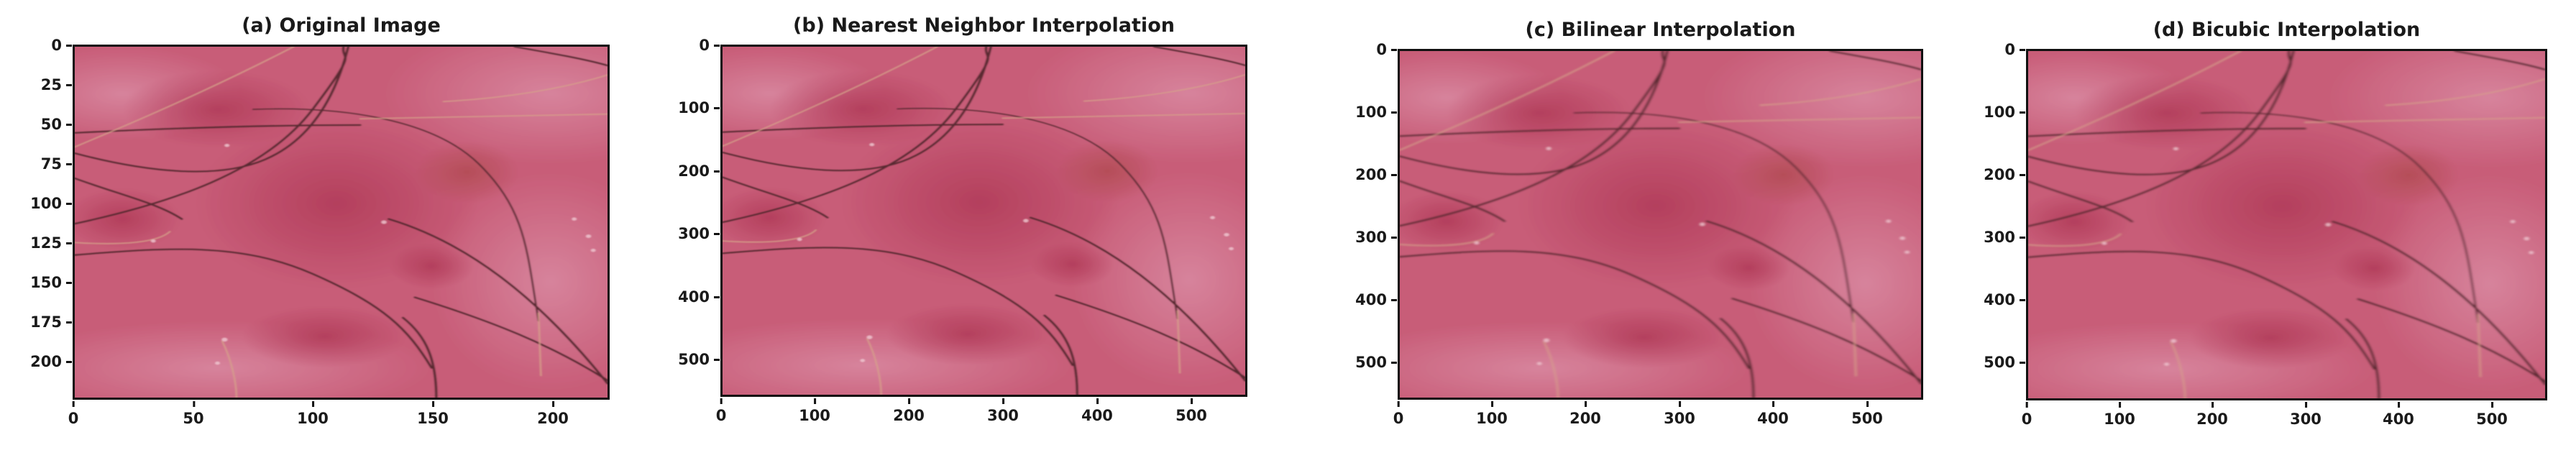 Image resolution: width=2576 pixels, height=463 pixels. I want to click on x-tick-label: 150, so click(433, 414).